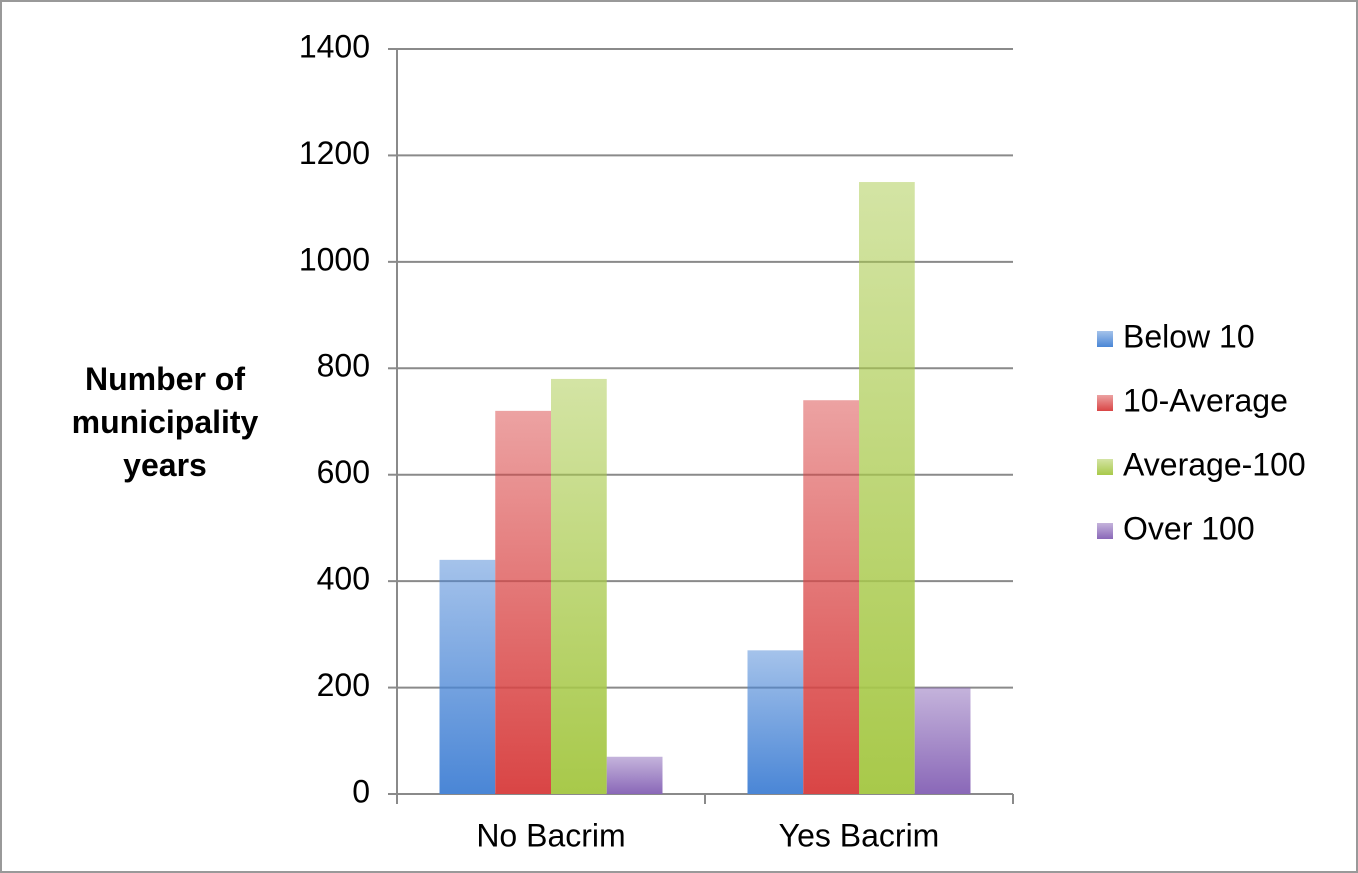 This screenshot has height=873, width=1358. I want to click on y-tick-label: 1400, so click(334, 46).